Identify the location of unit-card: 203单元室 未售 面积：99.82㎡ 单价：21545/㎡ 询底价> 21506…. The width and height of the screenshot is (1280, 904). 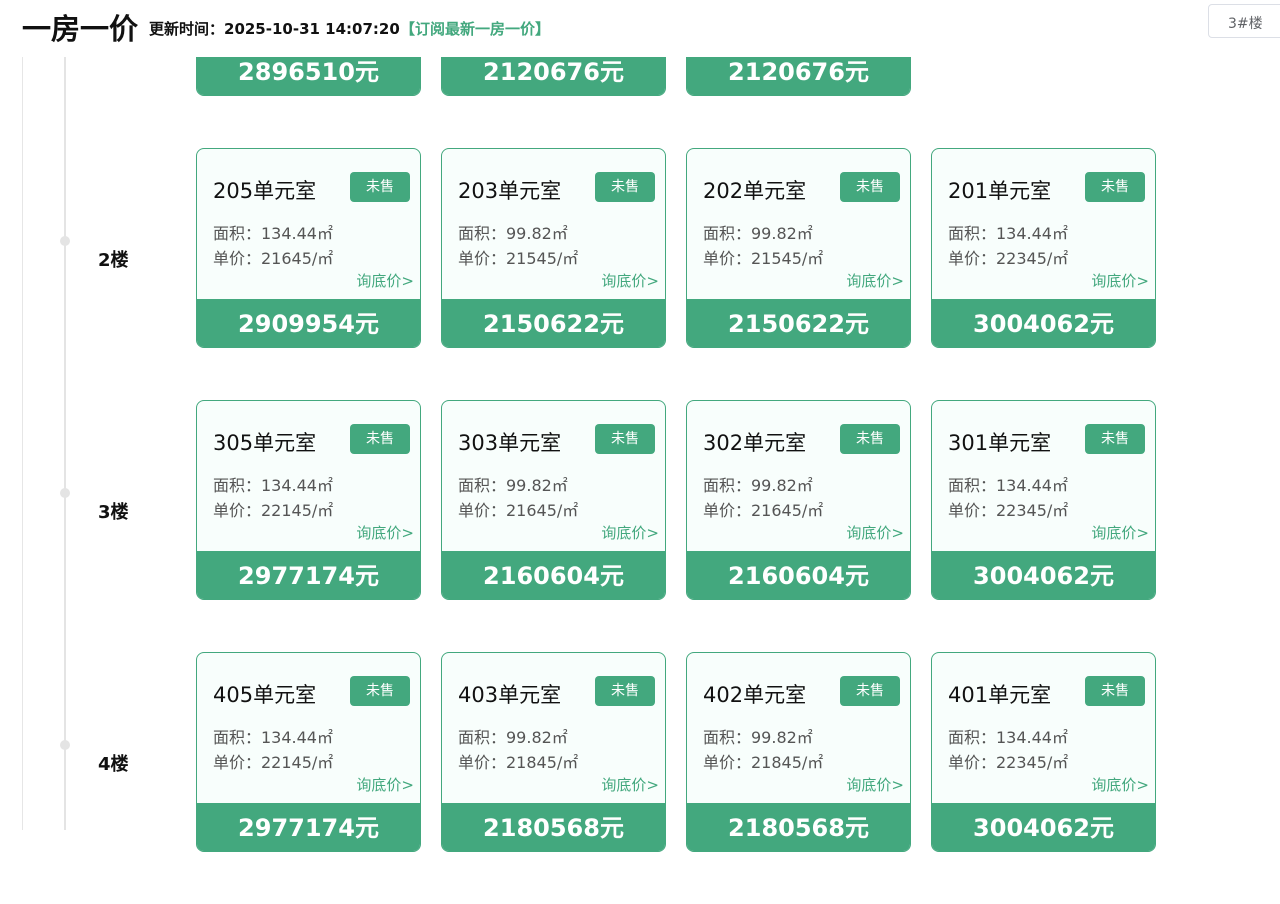
(553, 248).